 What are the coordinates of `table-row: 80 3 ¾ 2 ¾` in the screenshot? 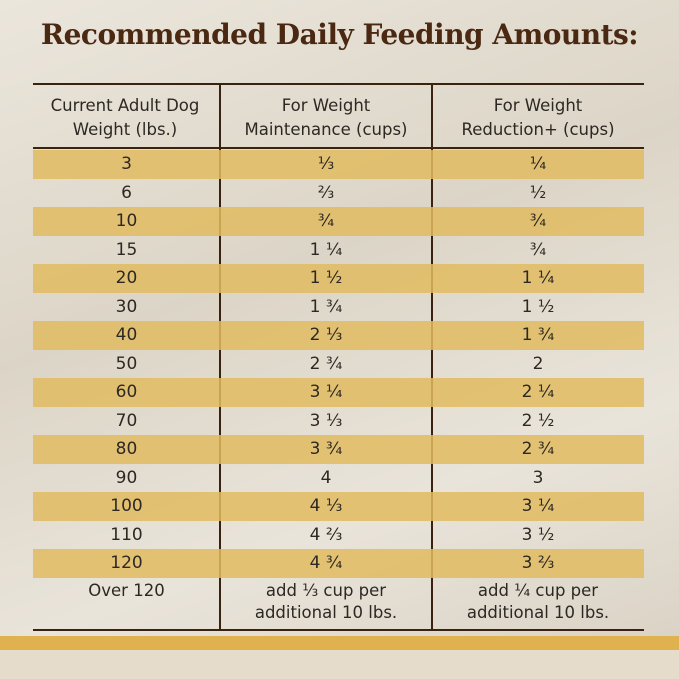 It's located at (338, 449).